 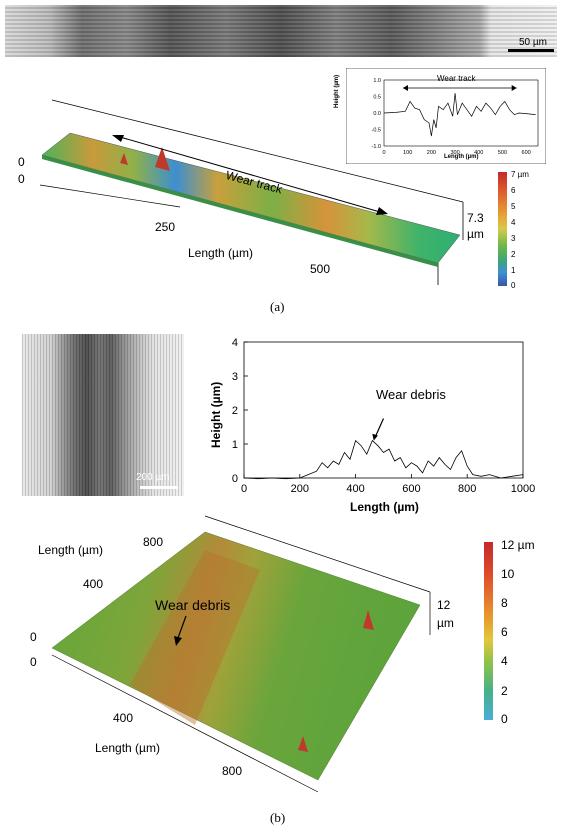 What do you see at coordinates (459, 115) in the screenshot?
I see `inset-series-line` at bounding box center [459, 115].